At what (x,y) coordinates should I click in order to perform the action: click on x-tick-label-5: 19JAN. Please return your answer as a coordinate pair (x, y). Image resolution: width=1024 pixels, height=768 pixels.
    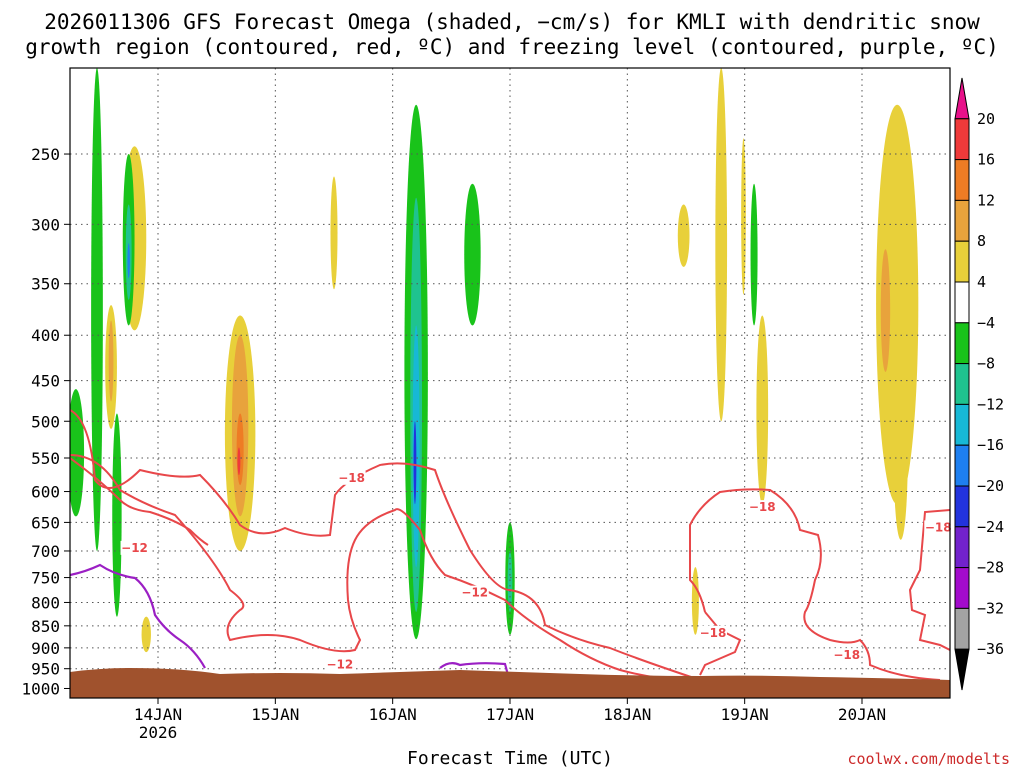
    Looking at the image, I should click on (745, 714).